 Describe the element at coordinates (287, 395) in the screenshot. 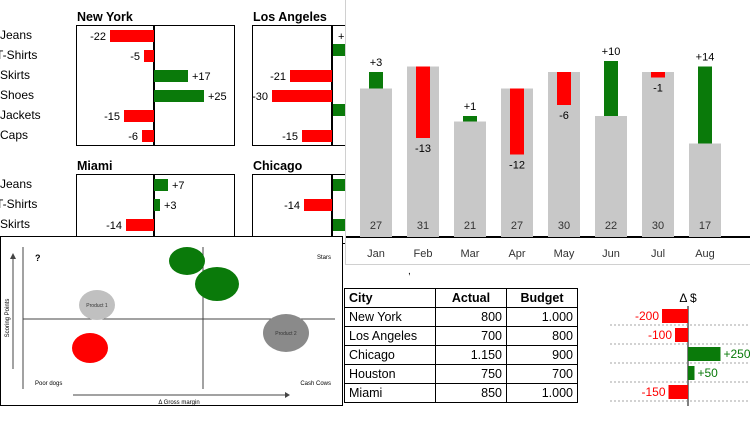

I see `arrow-head-icon` at that location.